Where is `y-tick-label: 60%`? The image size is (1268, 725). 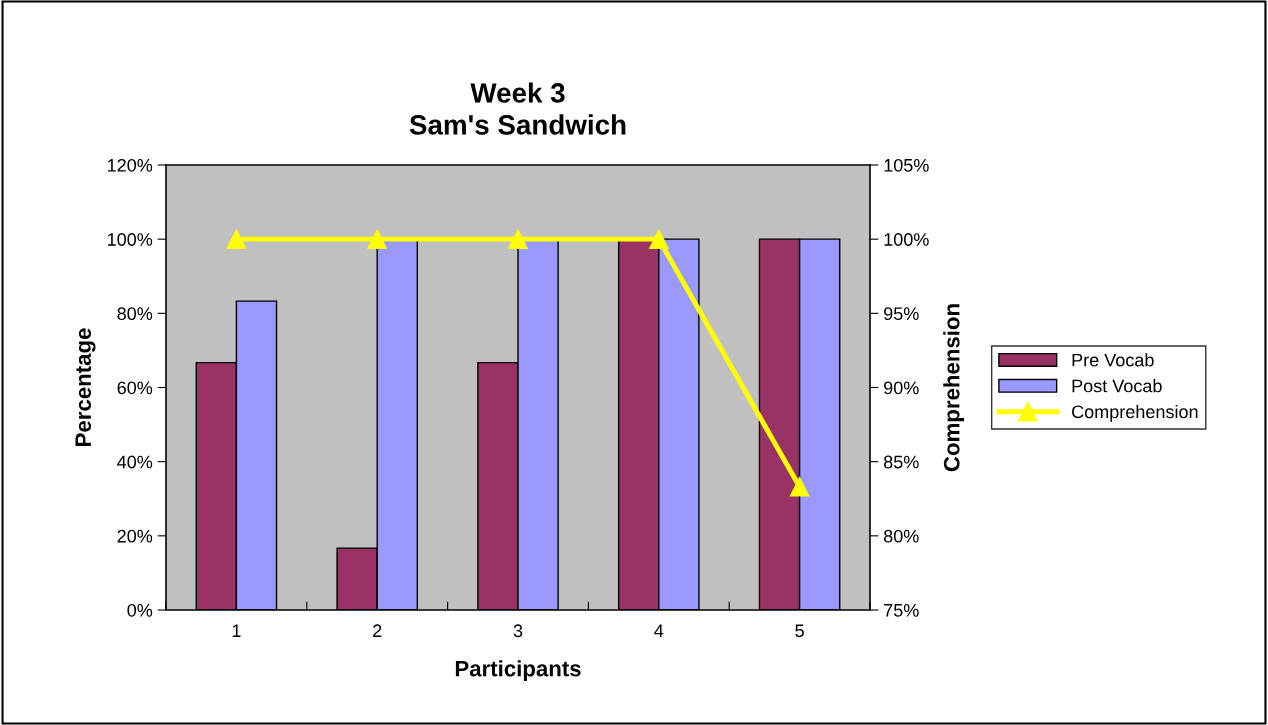
y-tick-label: 60% is located at coordinates (135, 388).